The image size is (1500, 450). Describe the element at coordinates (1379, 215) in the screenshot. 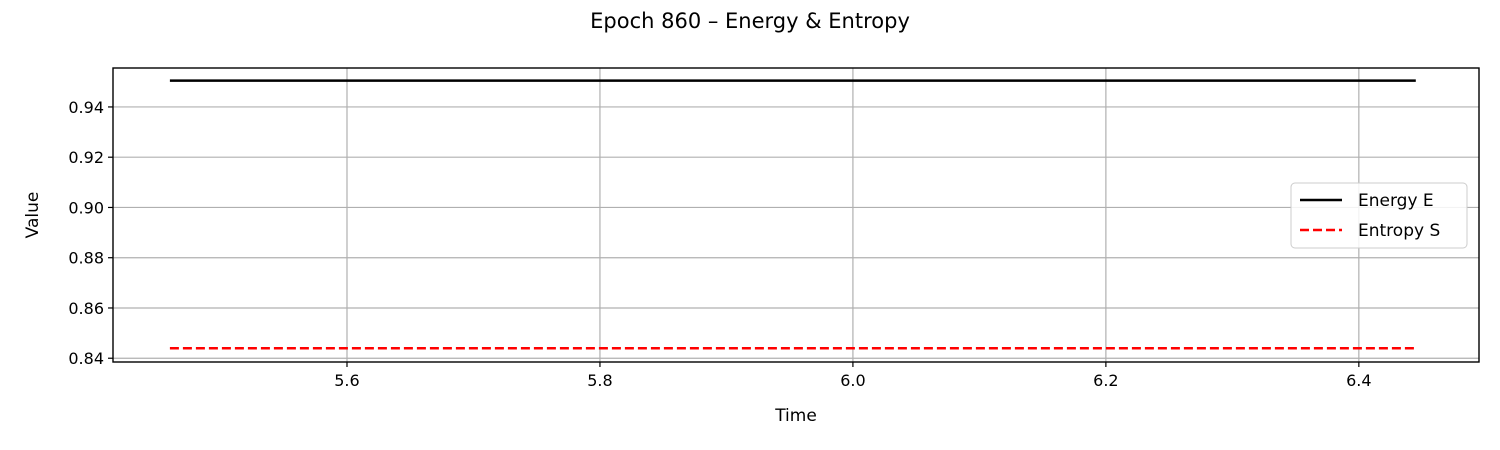

I see `legend: Energy E Entropy S` at that location.